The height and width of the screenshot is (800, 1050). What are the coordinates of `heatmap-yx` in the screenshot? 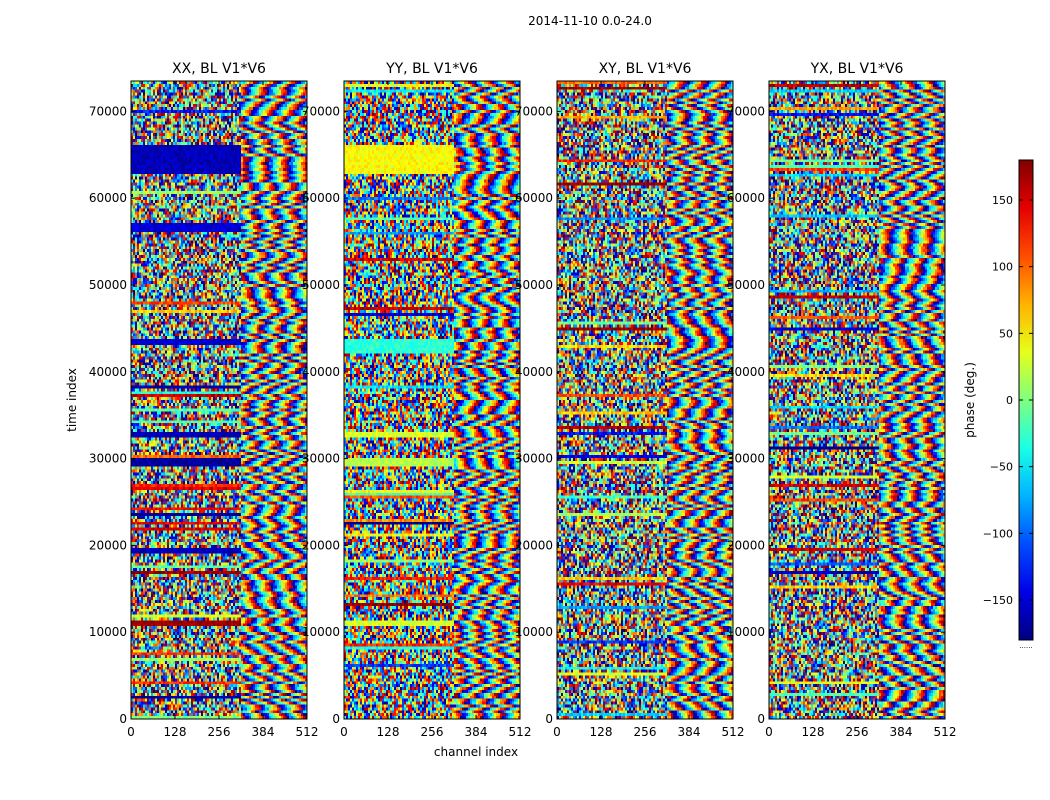 It's located at (857, 400).